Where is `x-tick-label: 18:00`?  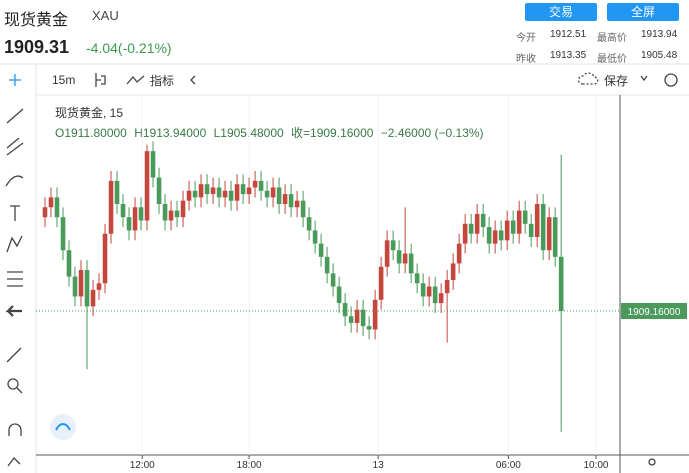 x-tick-label: 18:00 is located at coordinates (249, 465).